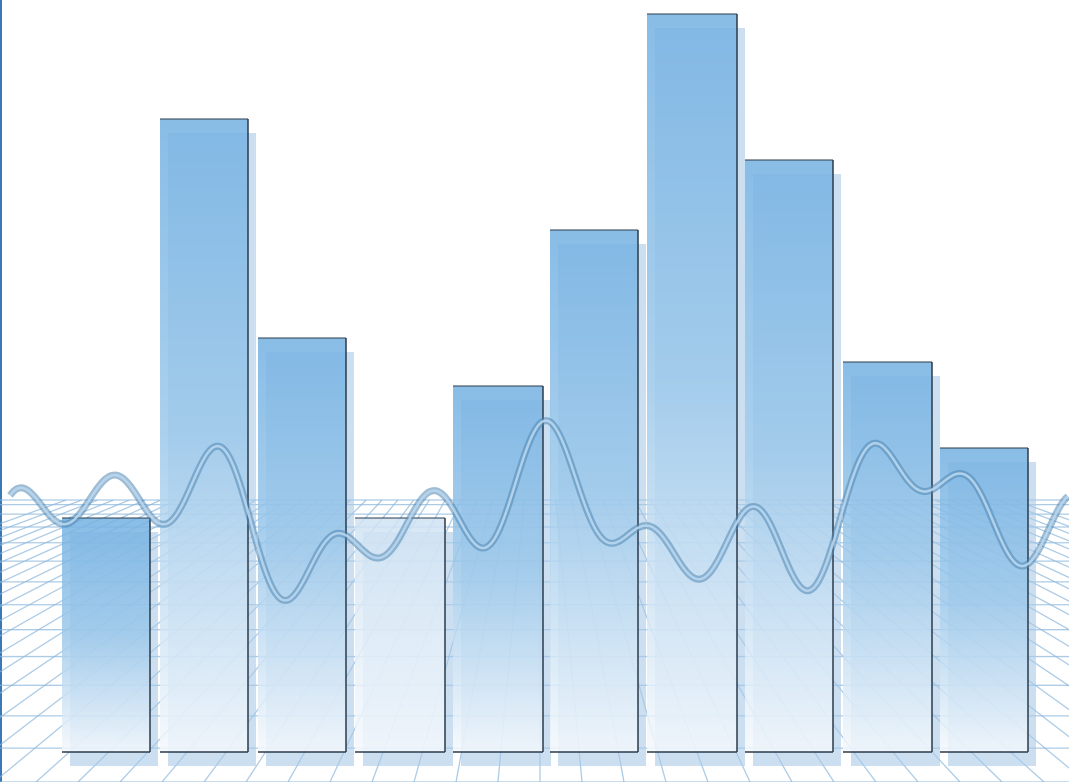  What do you see at coordinates (1, 391) in the screenshot?
I see `left-edge` at bounding box center [1, 391].